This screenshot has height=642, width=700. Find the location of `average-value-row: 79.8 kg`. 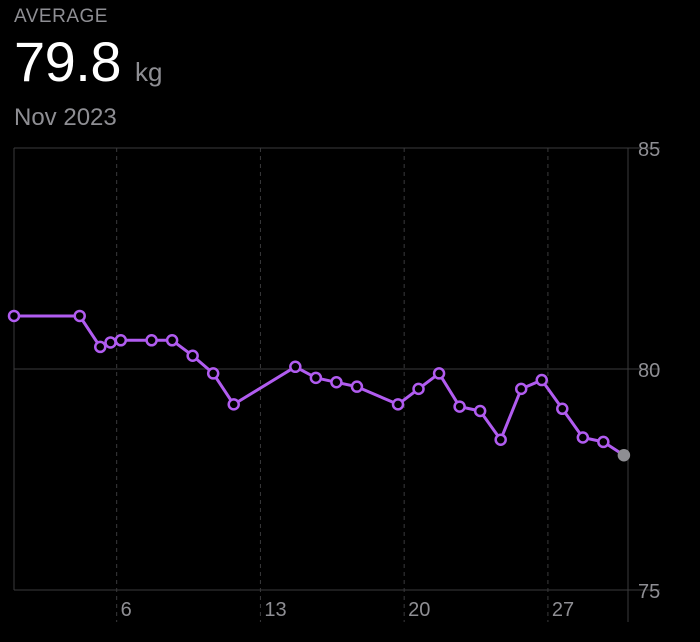

average-value-row: 79.8 kg is located at coordinates (88, 62).